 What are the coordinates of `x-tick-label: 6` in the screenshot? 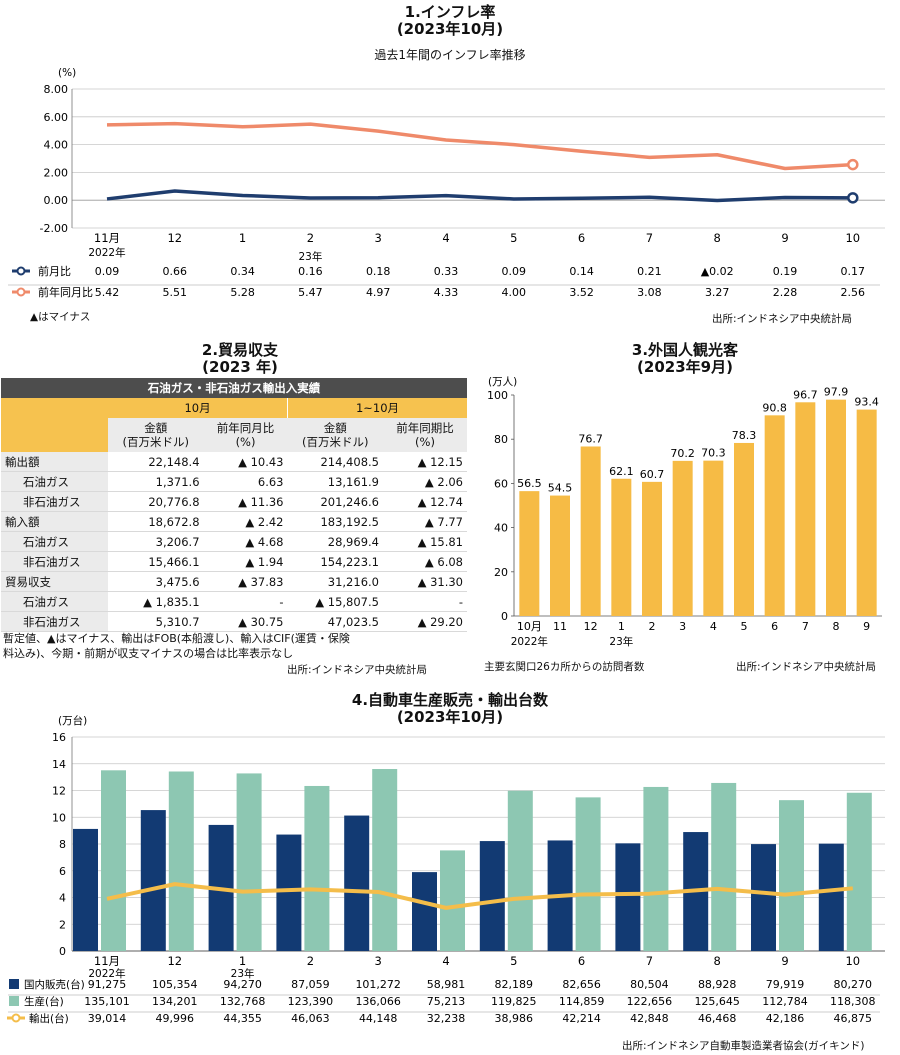 It's located at (581, 238).